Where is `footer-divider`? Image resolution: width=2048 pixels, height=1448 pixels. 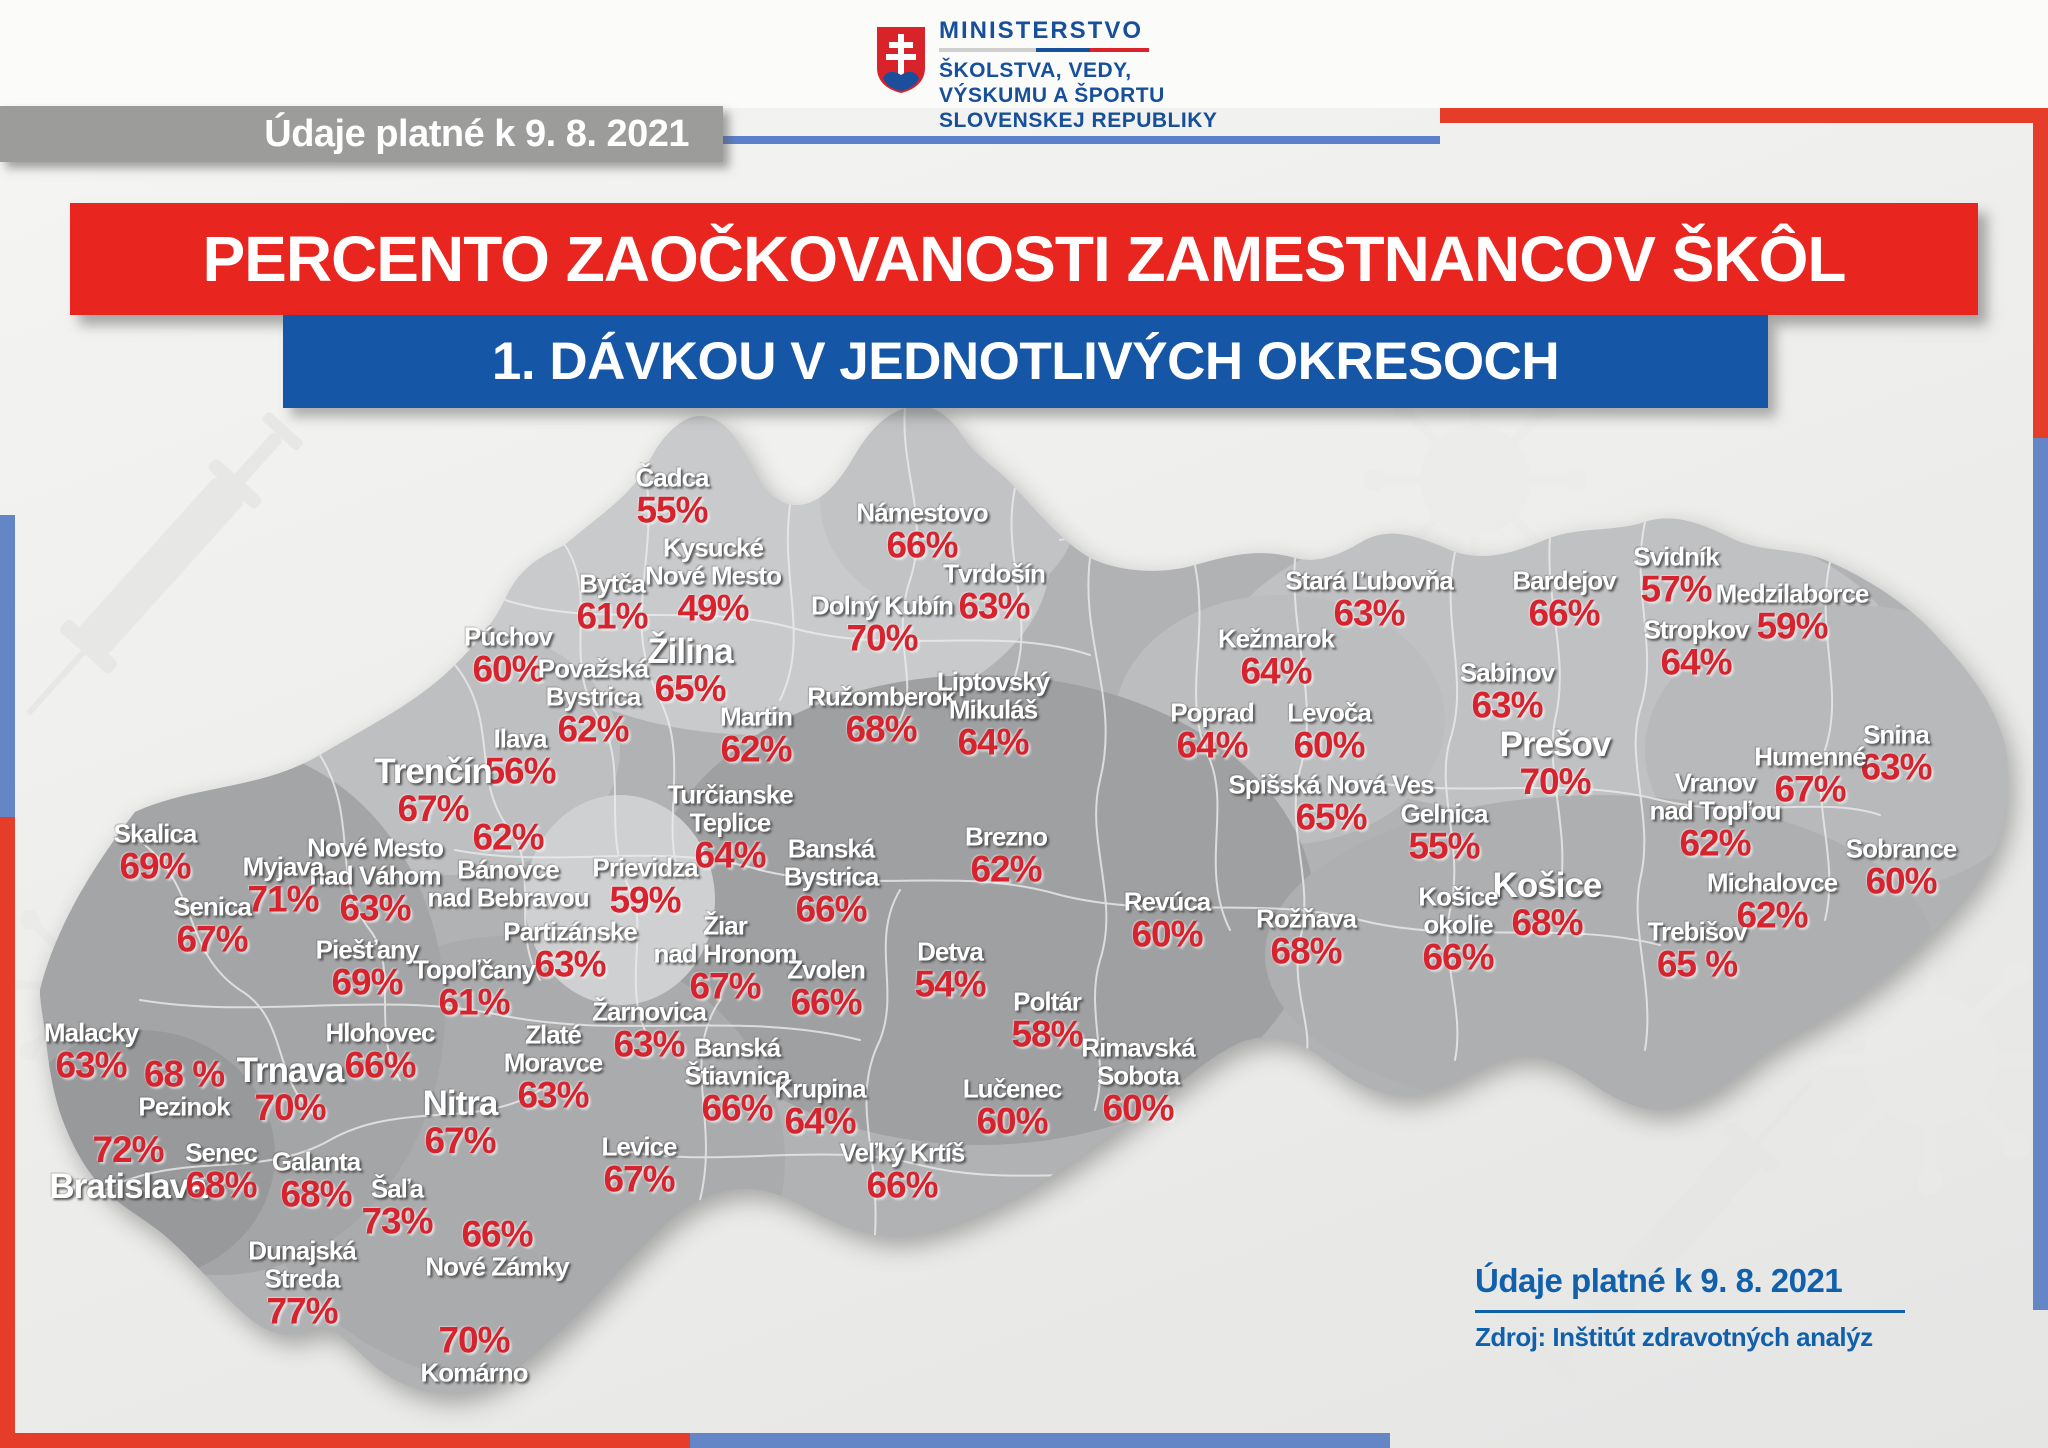
footer-divider is located at coordinates (1690, 1311).